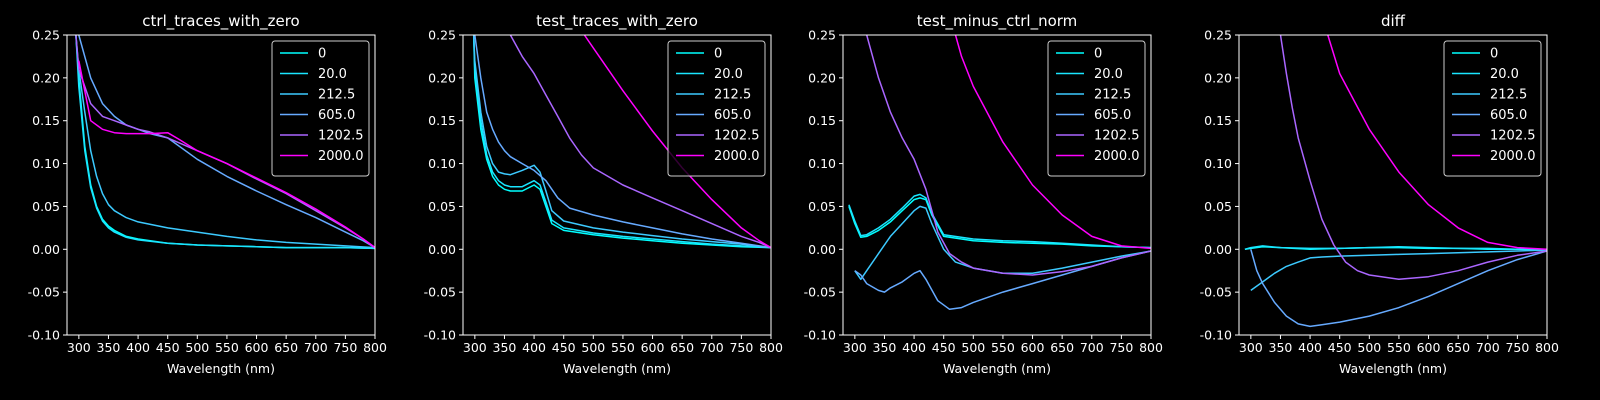 This screenshot has height=400, width=1600. What do you see at coordinates (257, 347) in the screenshot?
I see `x-tick-label: 600` at bounding box center [257, 347].